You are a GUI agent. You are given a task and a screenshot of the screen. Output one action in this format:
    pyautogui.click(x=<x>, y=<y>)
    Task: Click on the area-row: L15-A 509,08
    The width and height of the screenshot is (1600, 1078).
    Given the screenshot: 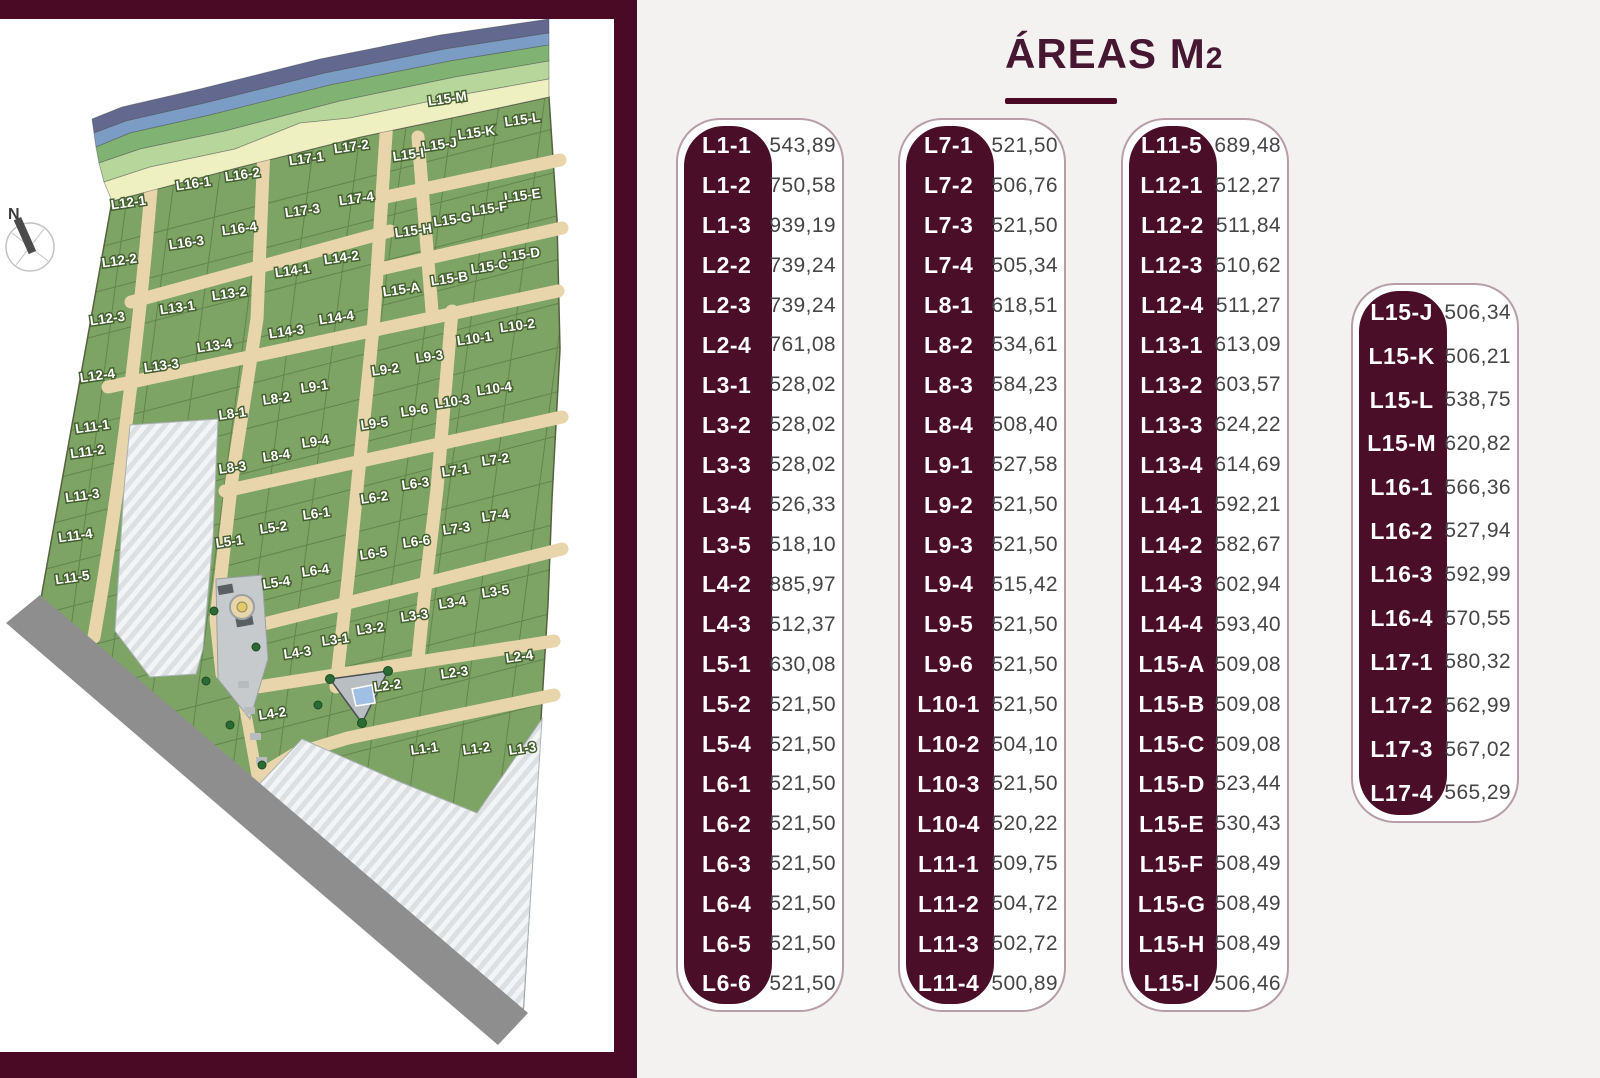 What is the action you would take?
    pyautogui.click(x=1205, y=665)
    